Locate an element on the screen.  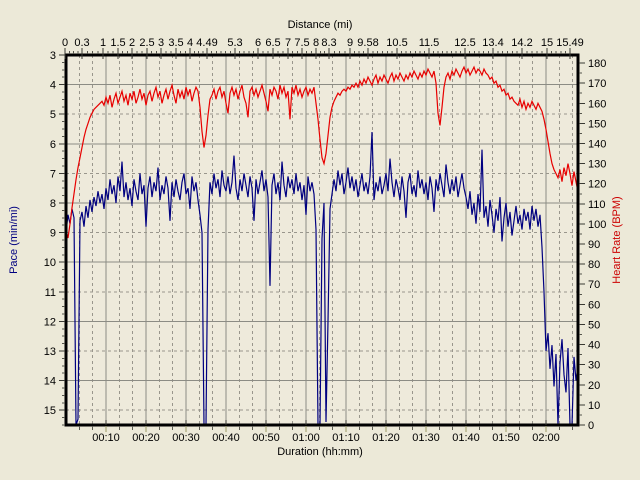
svg-text: 13 is located at coordinates (50, 352).